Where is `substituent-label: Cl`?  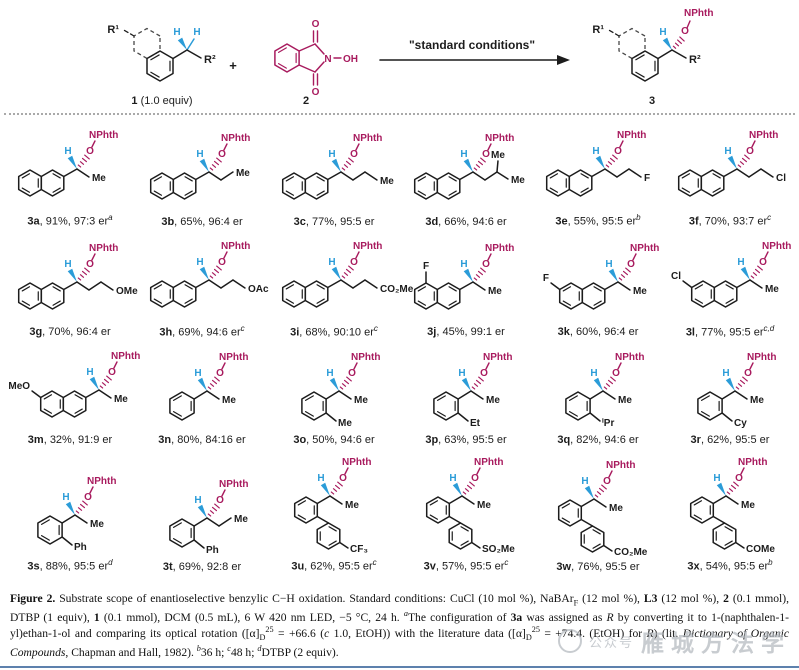
substituent-label: Cl is located at coordinates (781, 178).